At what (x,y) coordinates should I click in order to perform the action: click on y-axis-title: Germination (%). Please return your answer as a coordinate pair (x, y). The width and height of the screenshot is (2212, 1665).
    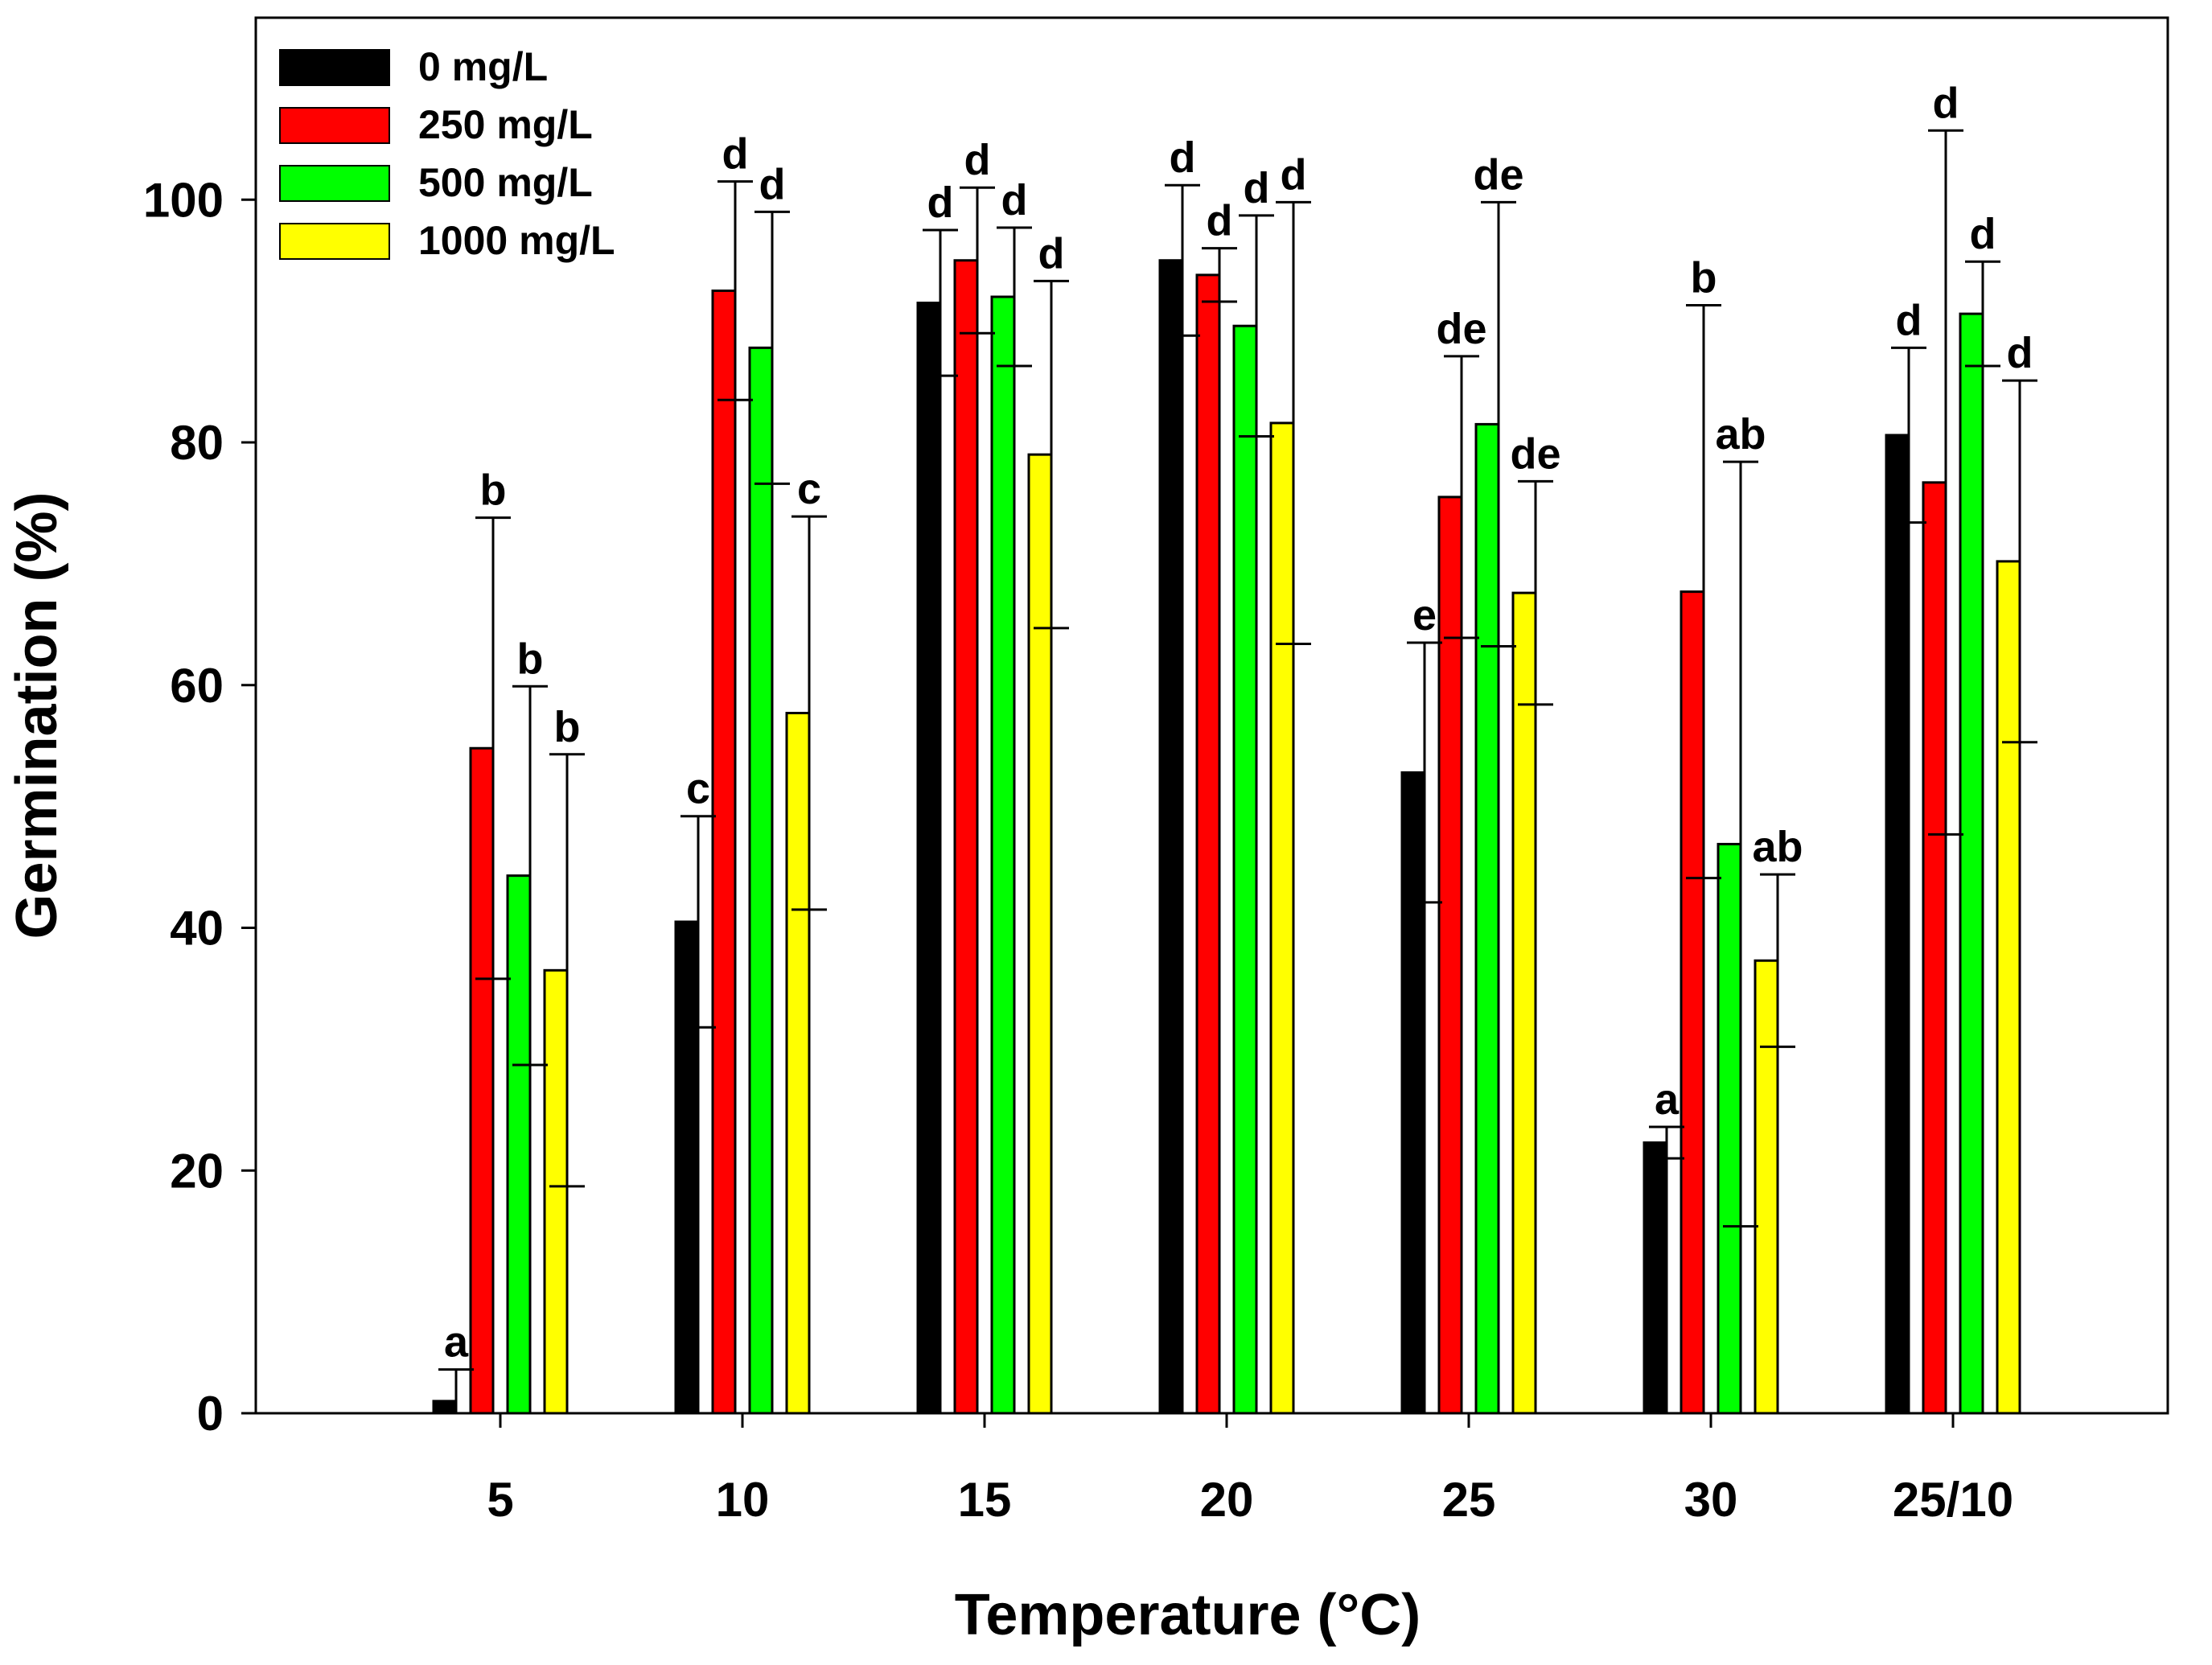
    Looking at the image, I should click on (37, 715).